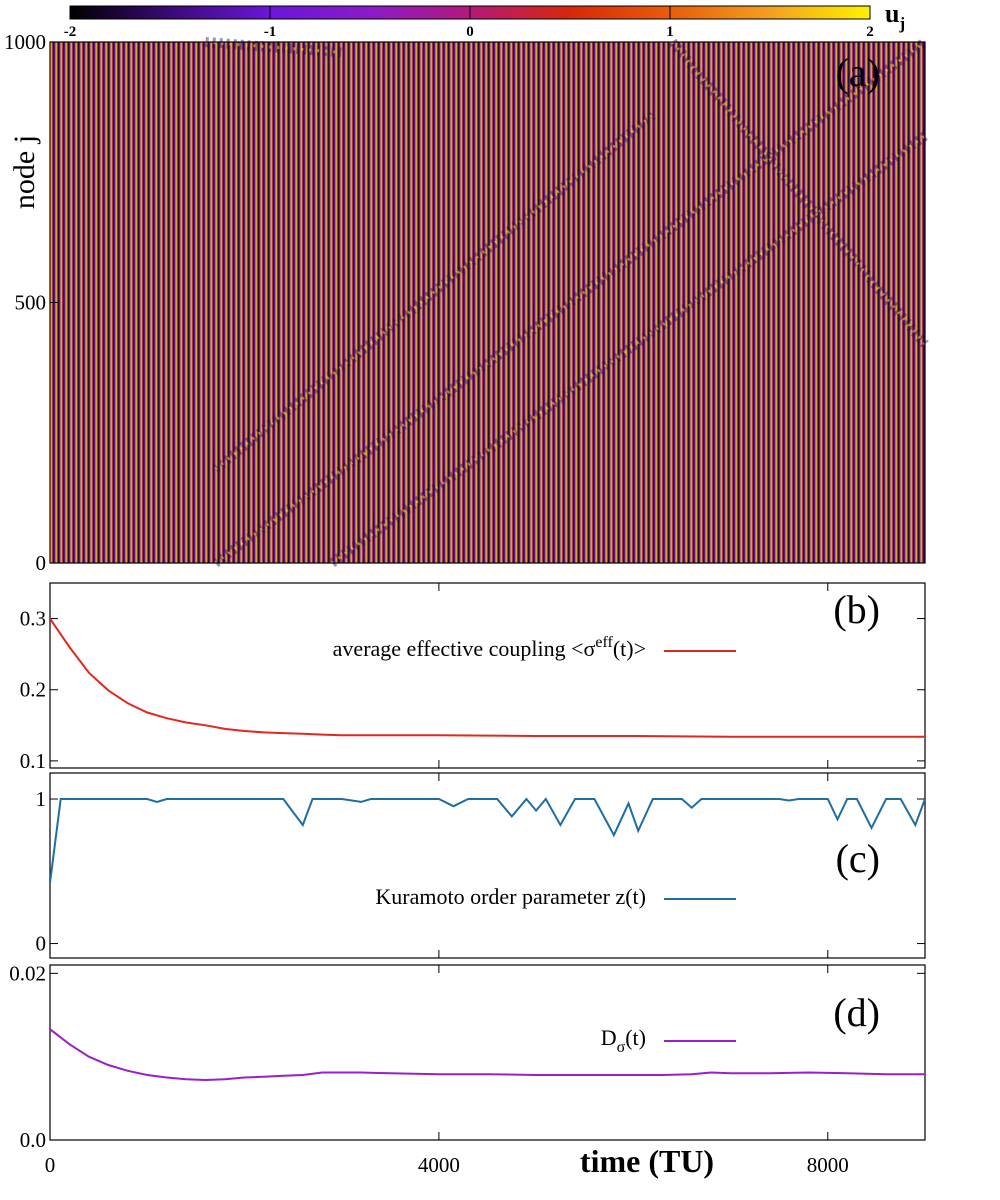 This screenshot has height=1200, width=1000. What do you see at coordinates (895, 16) in the screenshot?
I see `colorbar-label: uj` at bounding box center [895, 16].